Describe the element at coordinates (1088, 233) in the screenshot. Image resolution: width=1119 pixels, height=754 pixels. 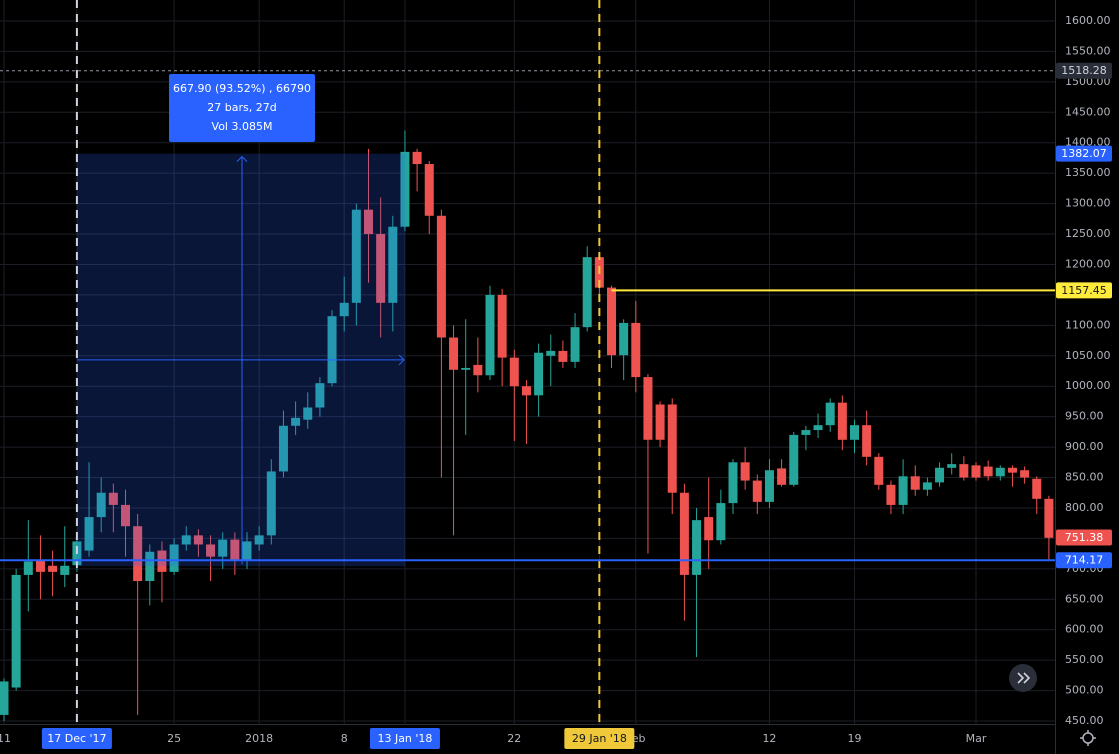
I see `y-tick-label: 1250.00` at that location.